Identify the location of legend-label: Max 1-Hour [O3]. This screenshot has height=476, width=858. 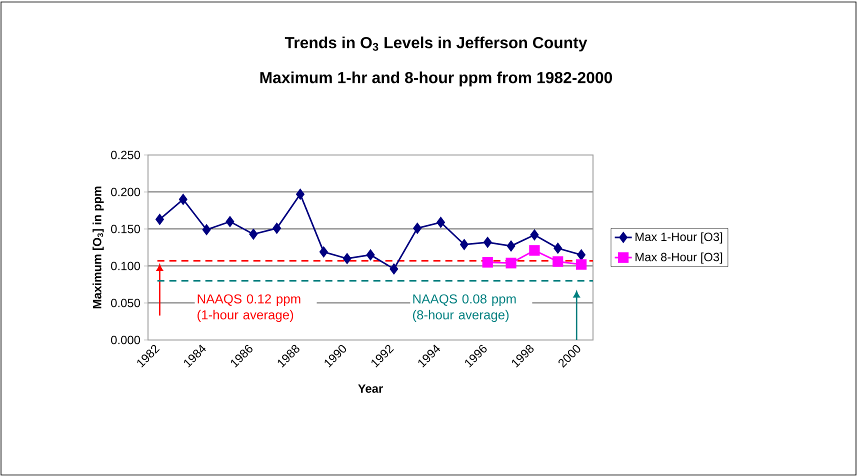
(679, 238).